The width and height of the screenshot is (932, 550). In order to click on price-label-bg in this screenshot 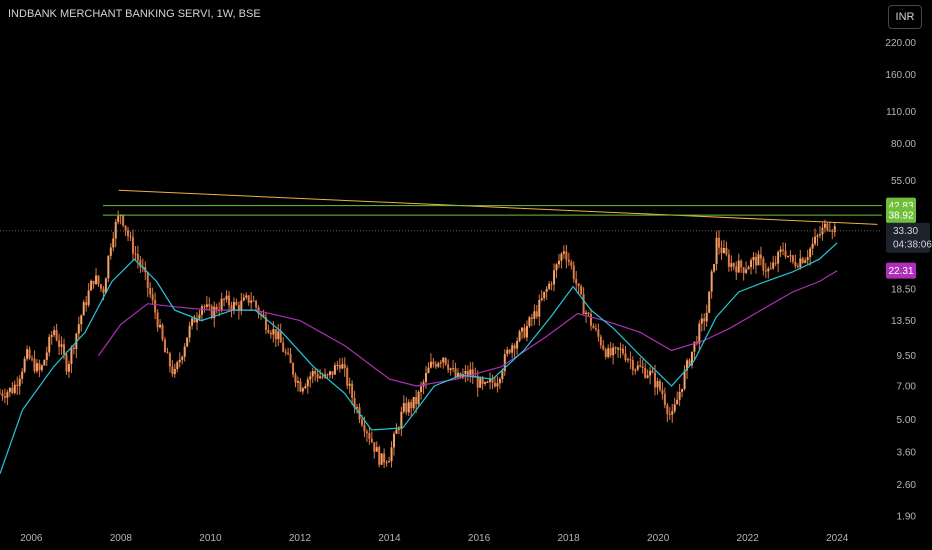, I will do `click(901, 215)`.